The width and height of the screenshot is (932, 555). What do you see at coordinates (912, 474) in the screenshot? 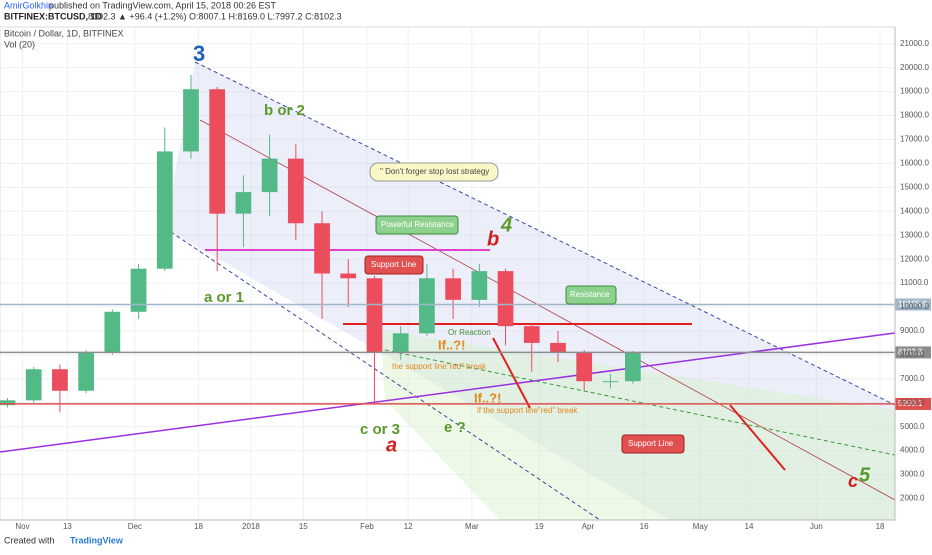
I see `y-tick-label: 3000.0` at bounding box center [912, 474].